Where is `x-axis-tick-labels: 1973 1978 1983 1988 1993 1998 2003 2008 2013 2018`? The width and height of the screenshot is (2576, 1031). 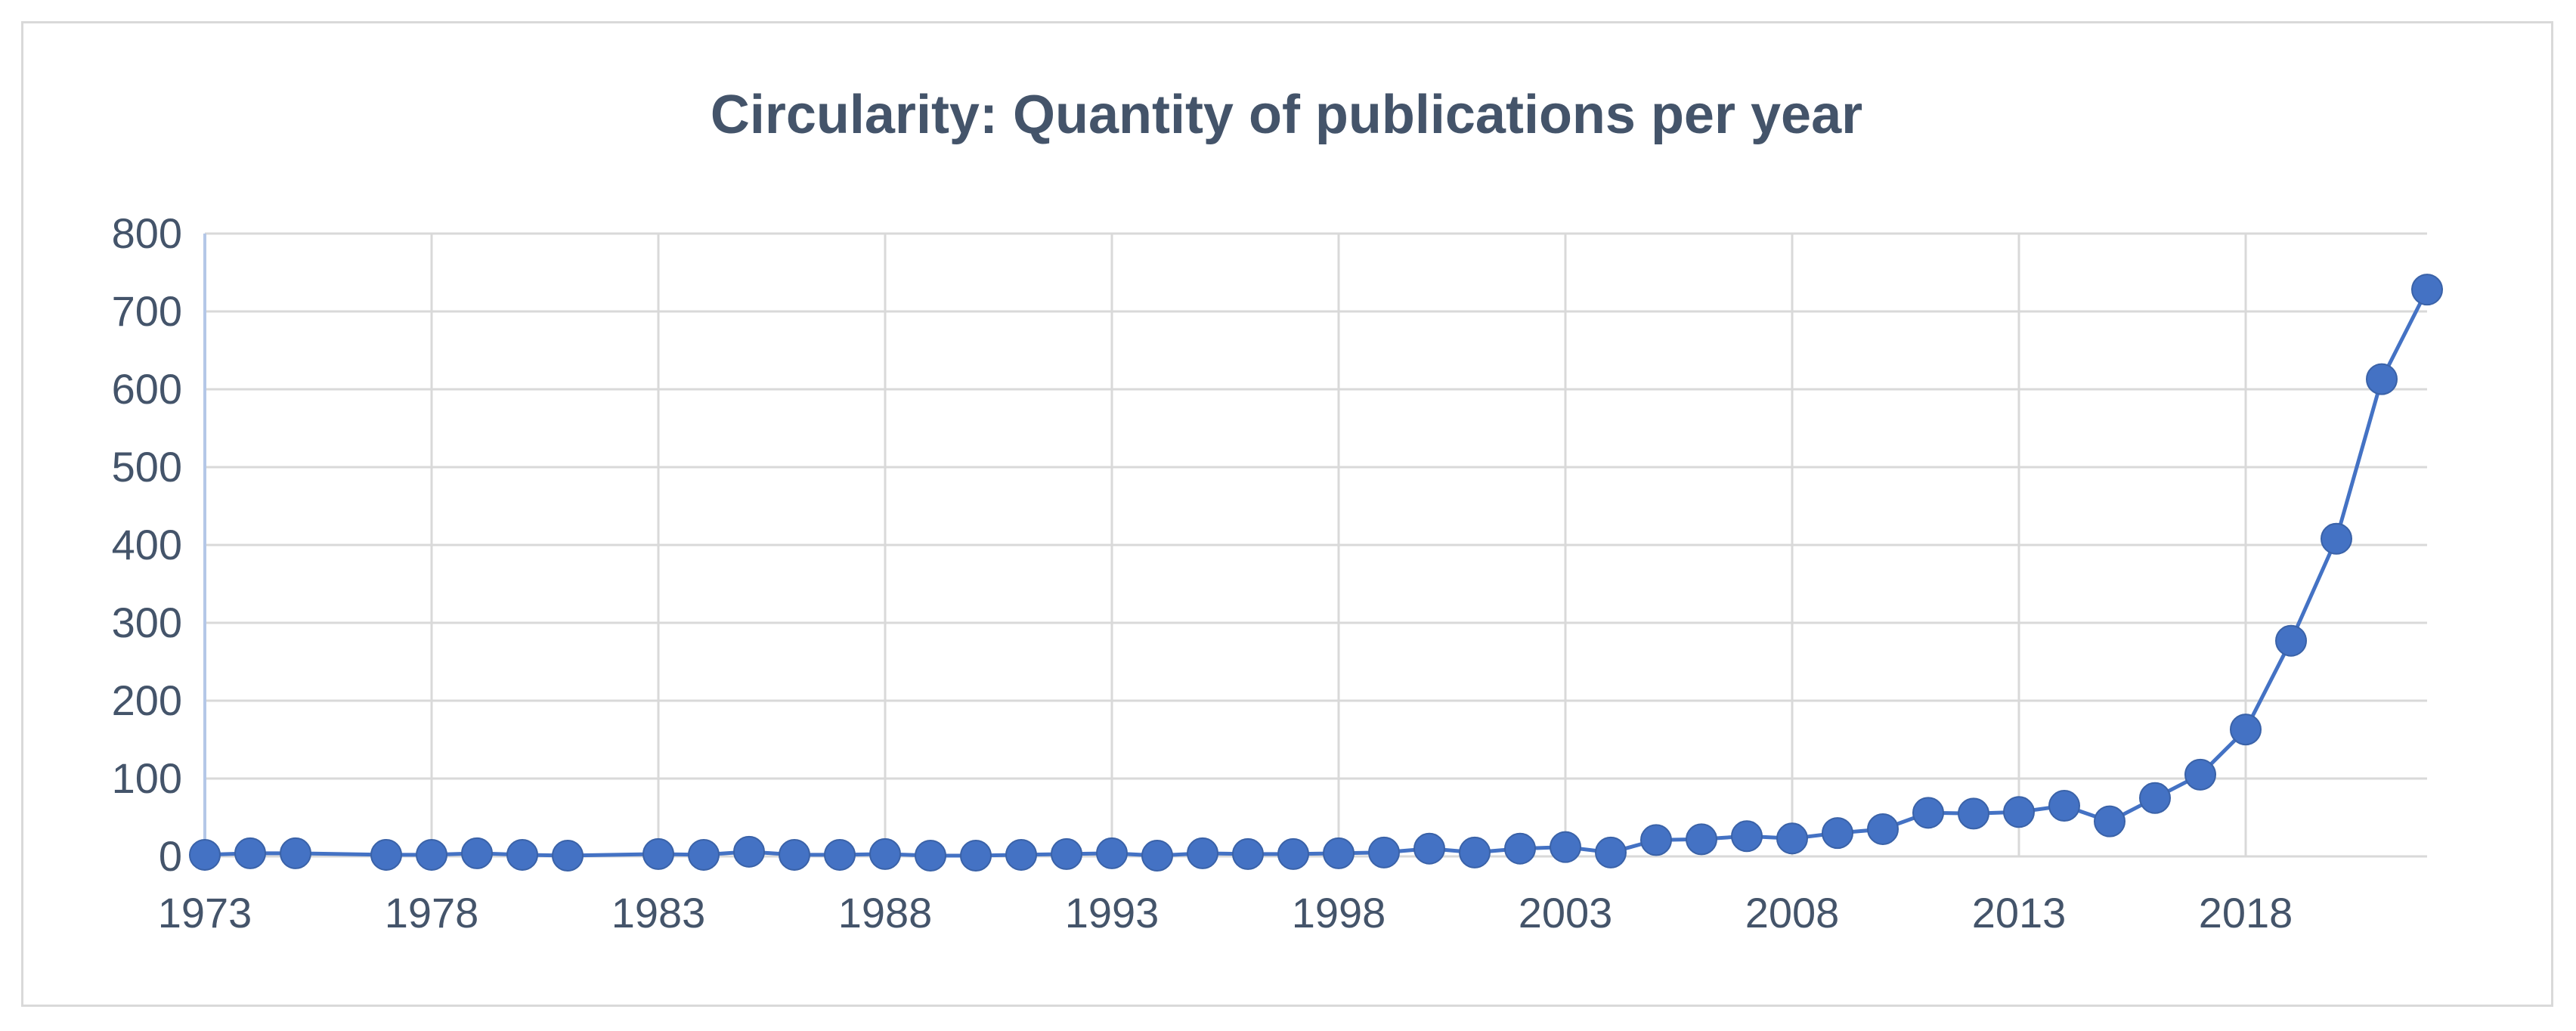
x-axis-tick-labels: 1973 1978 1983 1988 1993 1998 2003 2008 2013 2018 is located at coordinates (1225, 913).